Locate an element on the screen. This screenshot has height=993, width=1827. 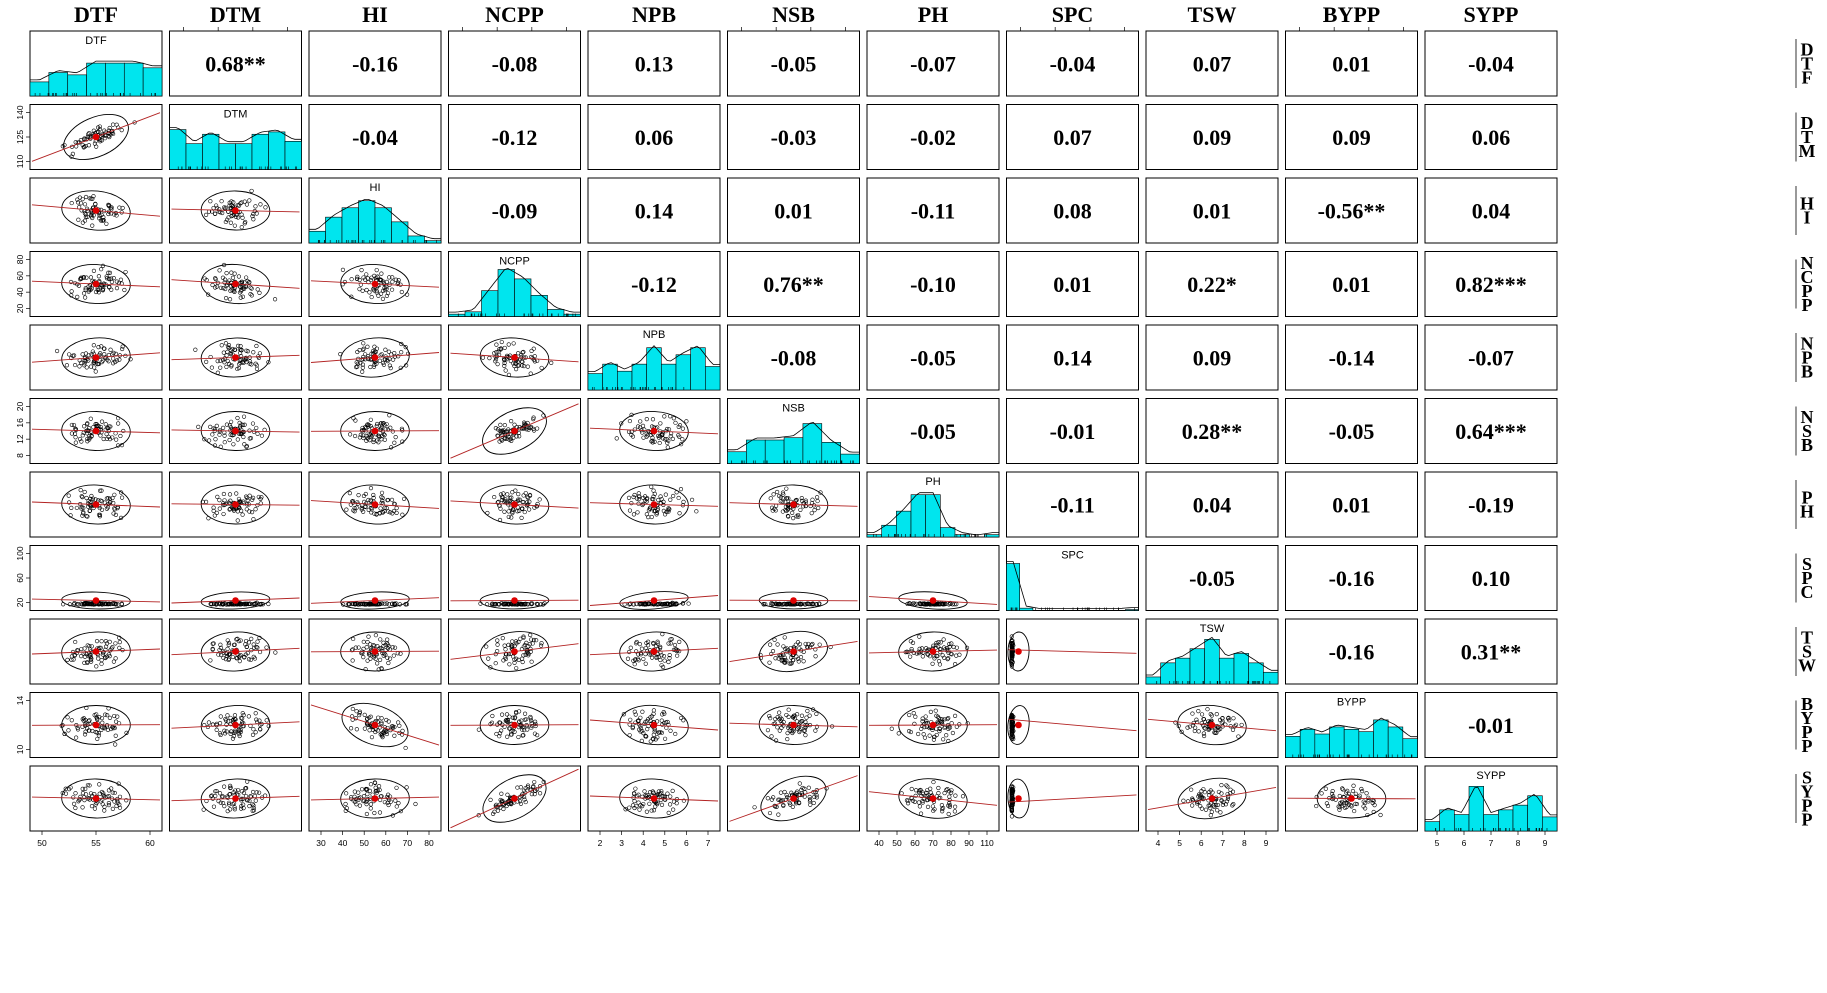
panel-ph-tsw: 0.04 is located at coordinates (1212, 504).